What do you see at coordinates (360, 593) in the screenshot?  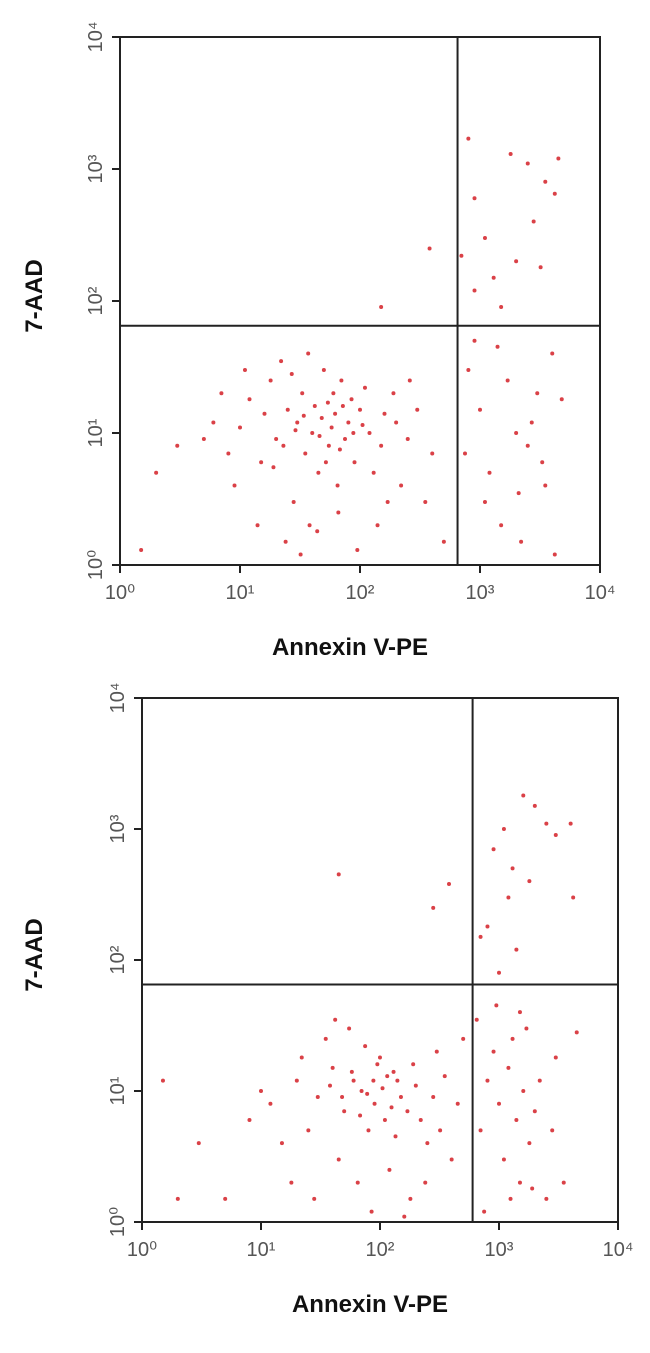 I see `x-tick-label: 10²` at bounding box center [360, 593].